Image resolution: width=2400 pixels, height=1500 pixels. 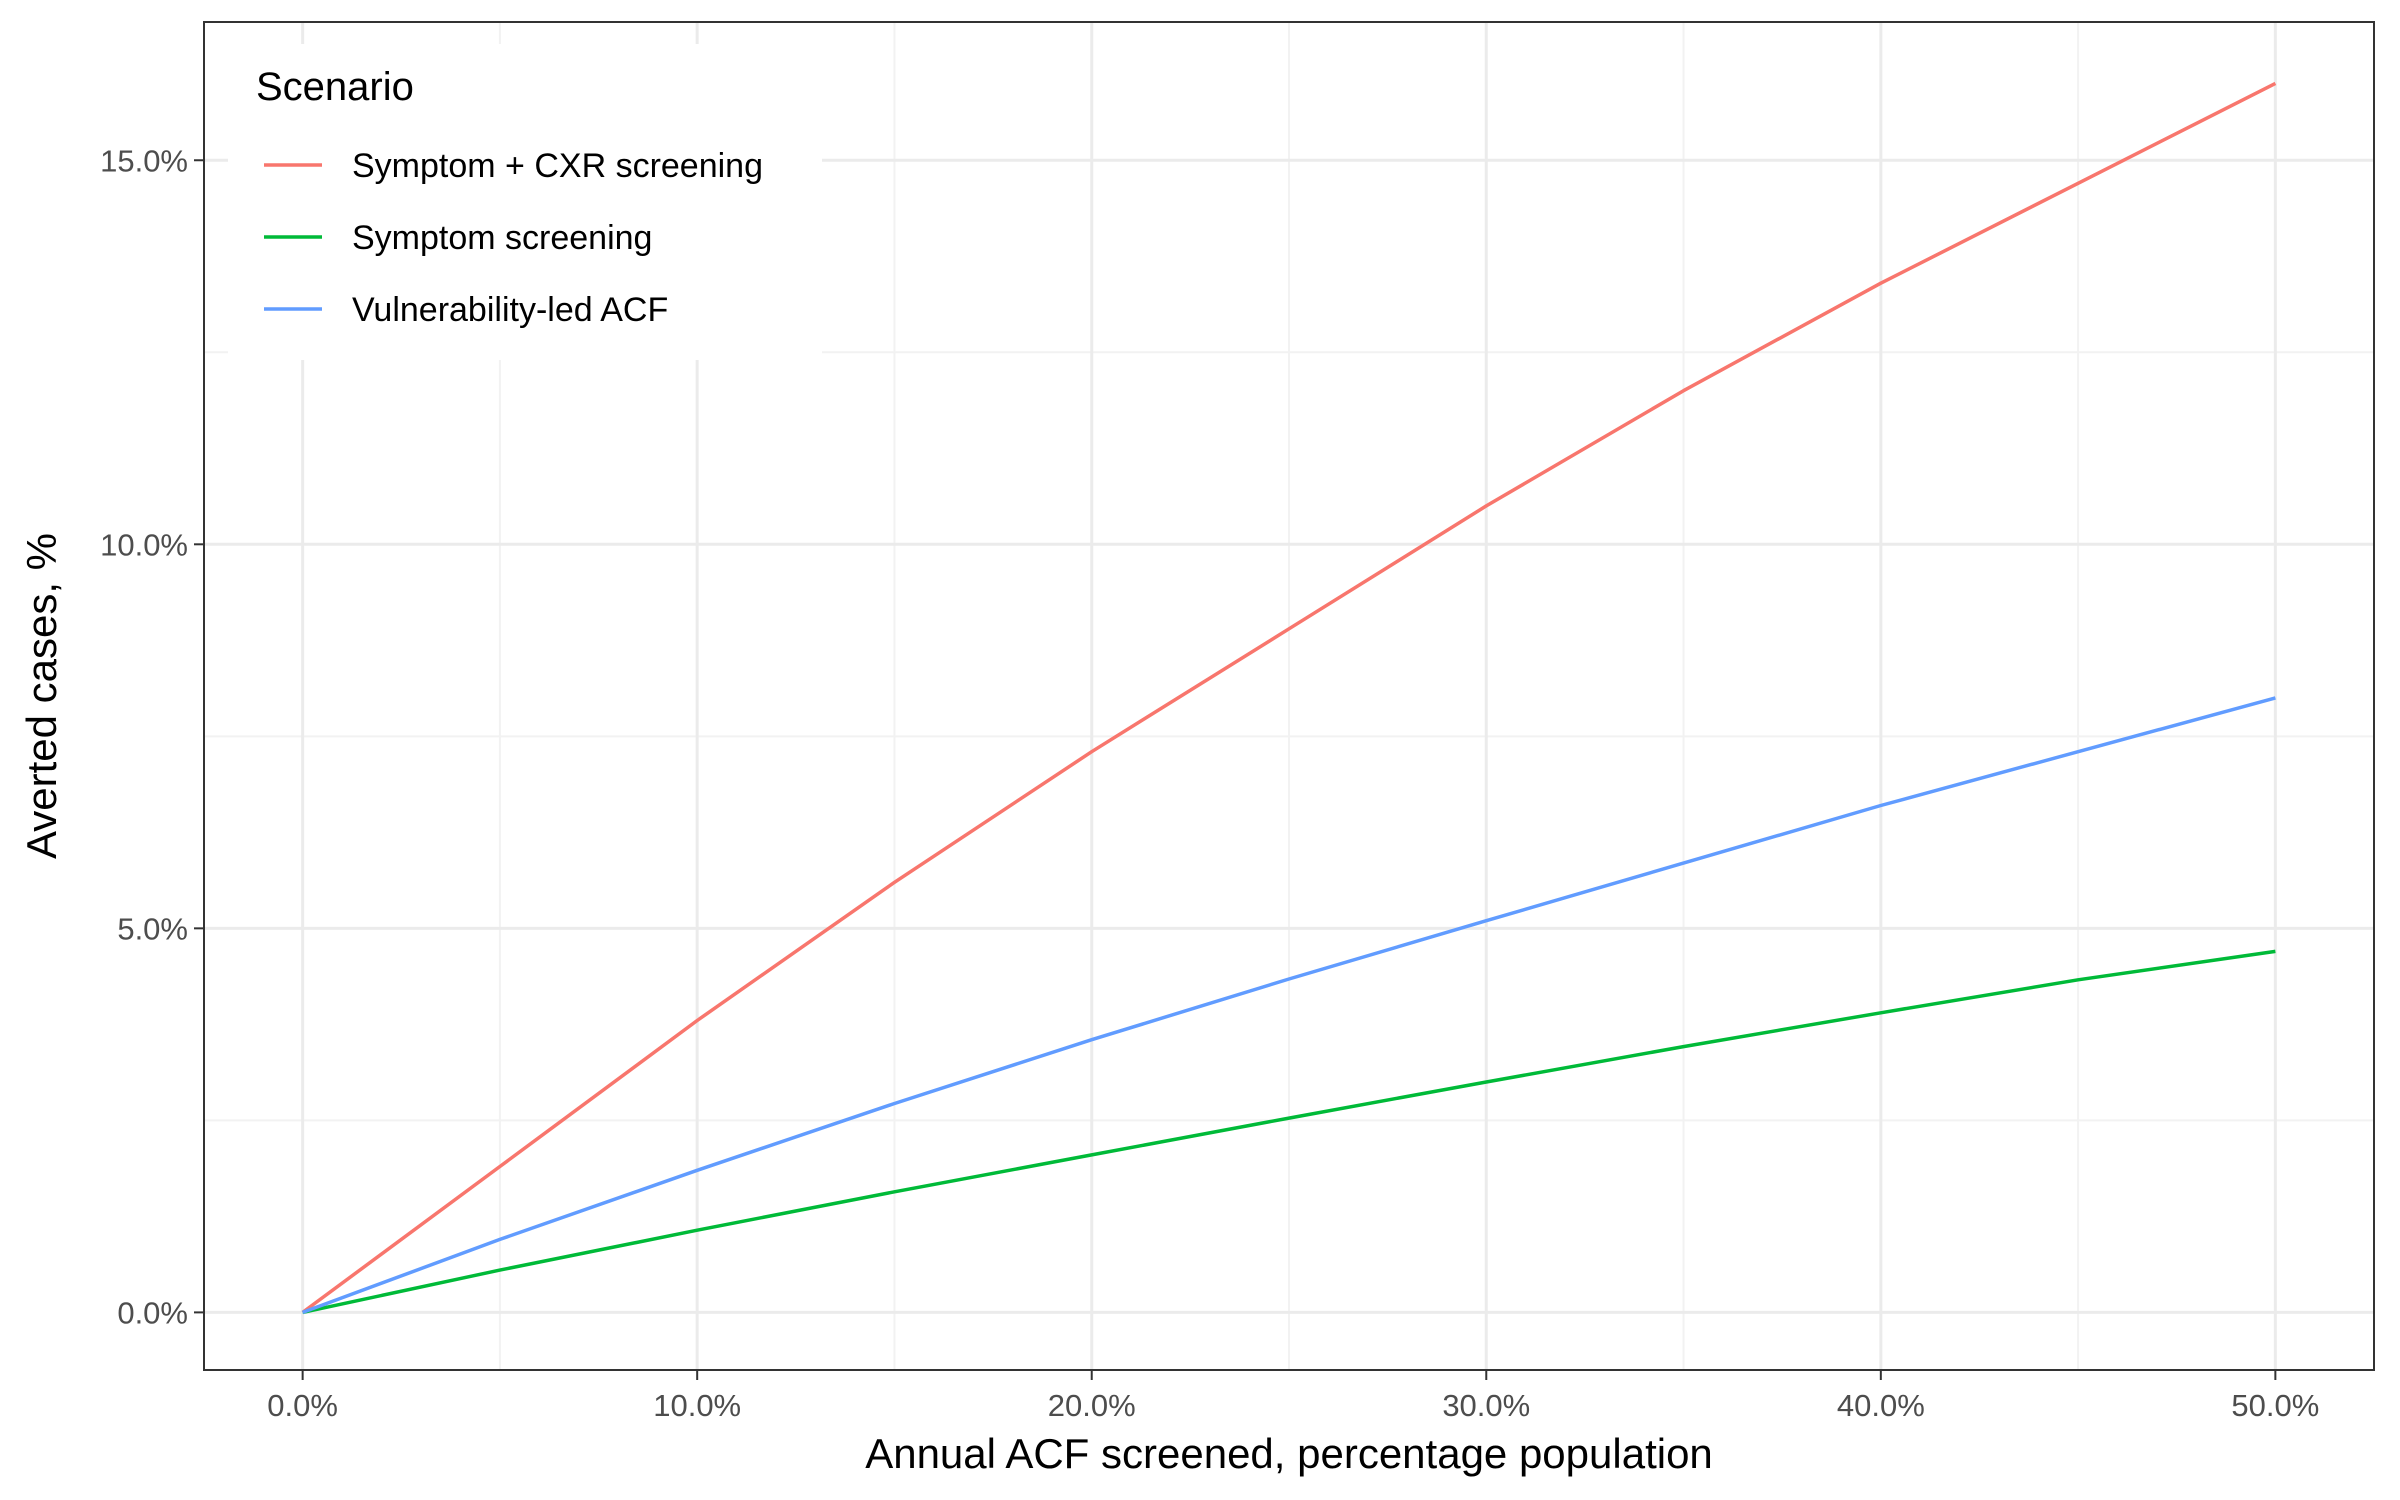 I want to click on y-tick-label: 5.0%, so click(x=152, y=928).